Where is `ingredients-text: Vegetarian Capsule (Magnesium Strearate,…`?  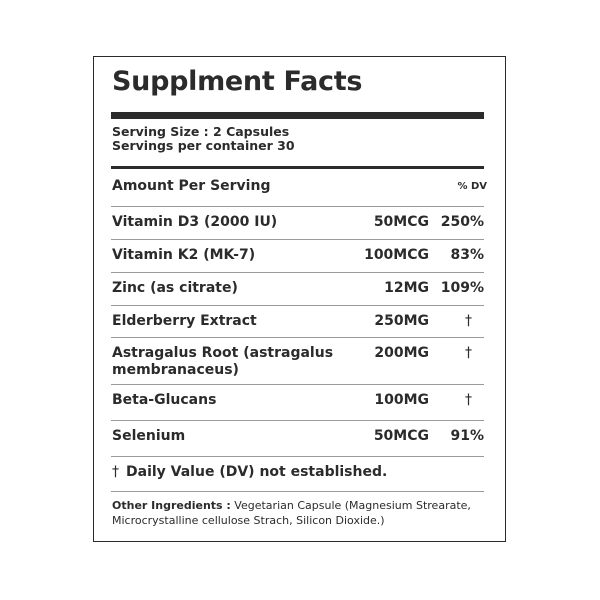 ingredients-text: Vegetarian Capsule (Magnesium Strearate,… is located at coordinates (291, 513).